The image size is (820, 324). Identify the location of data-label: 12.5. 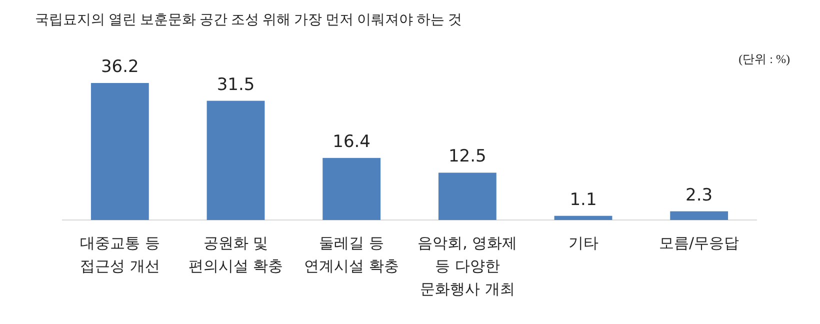
(467, 156).